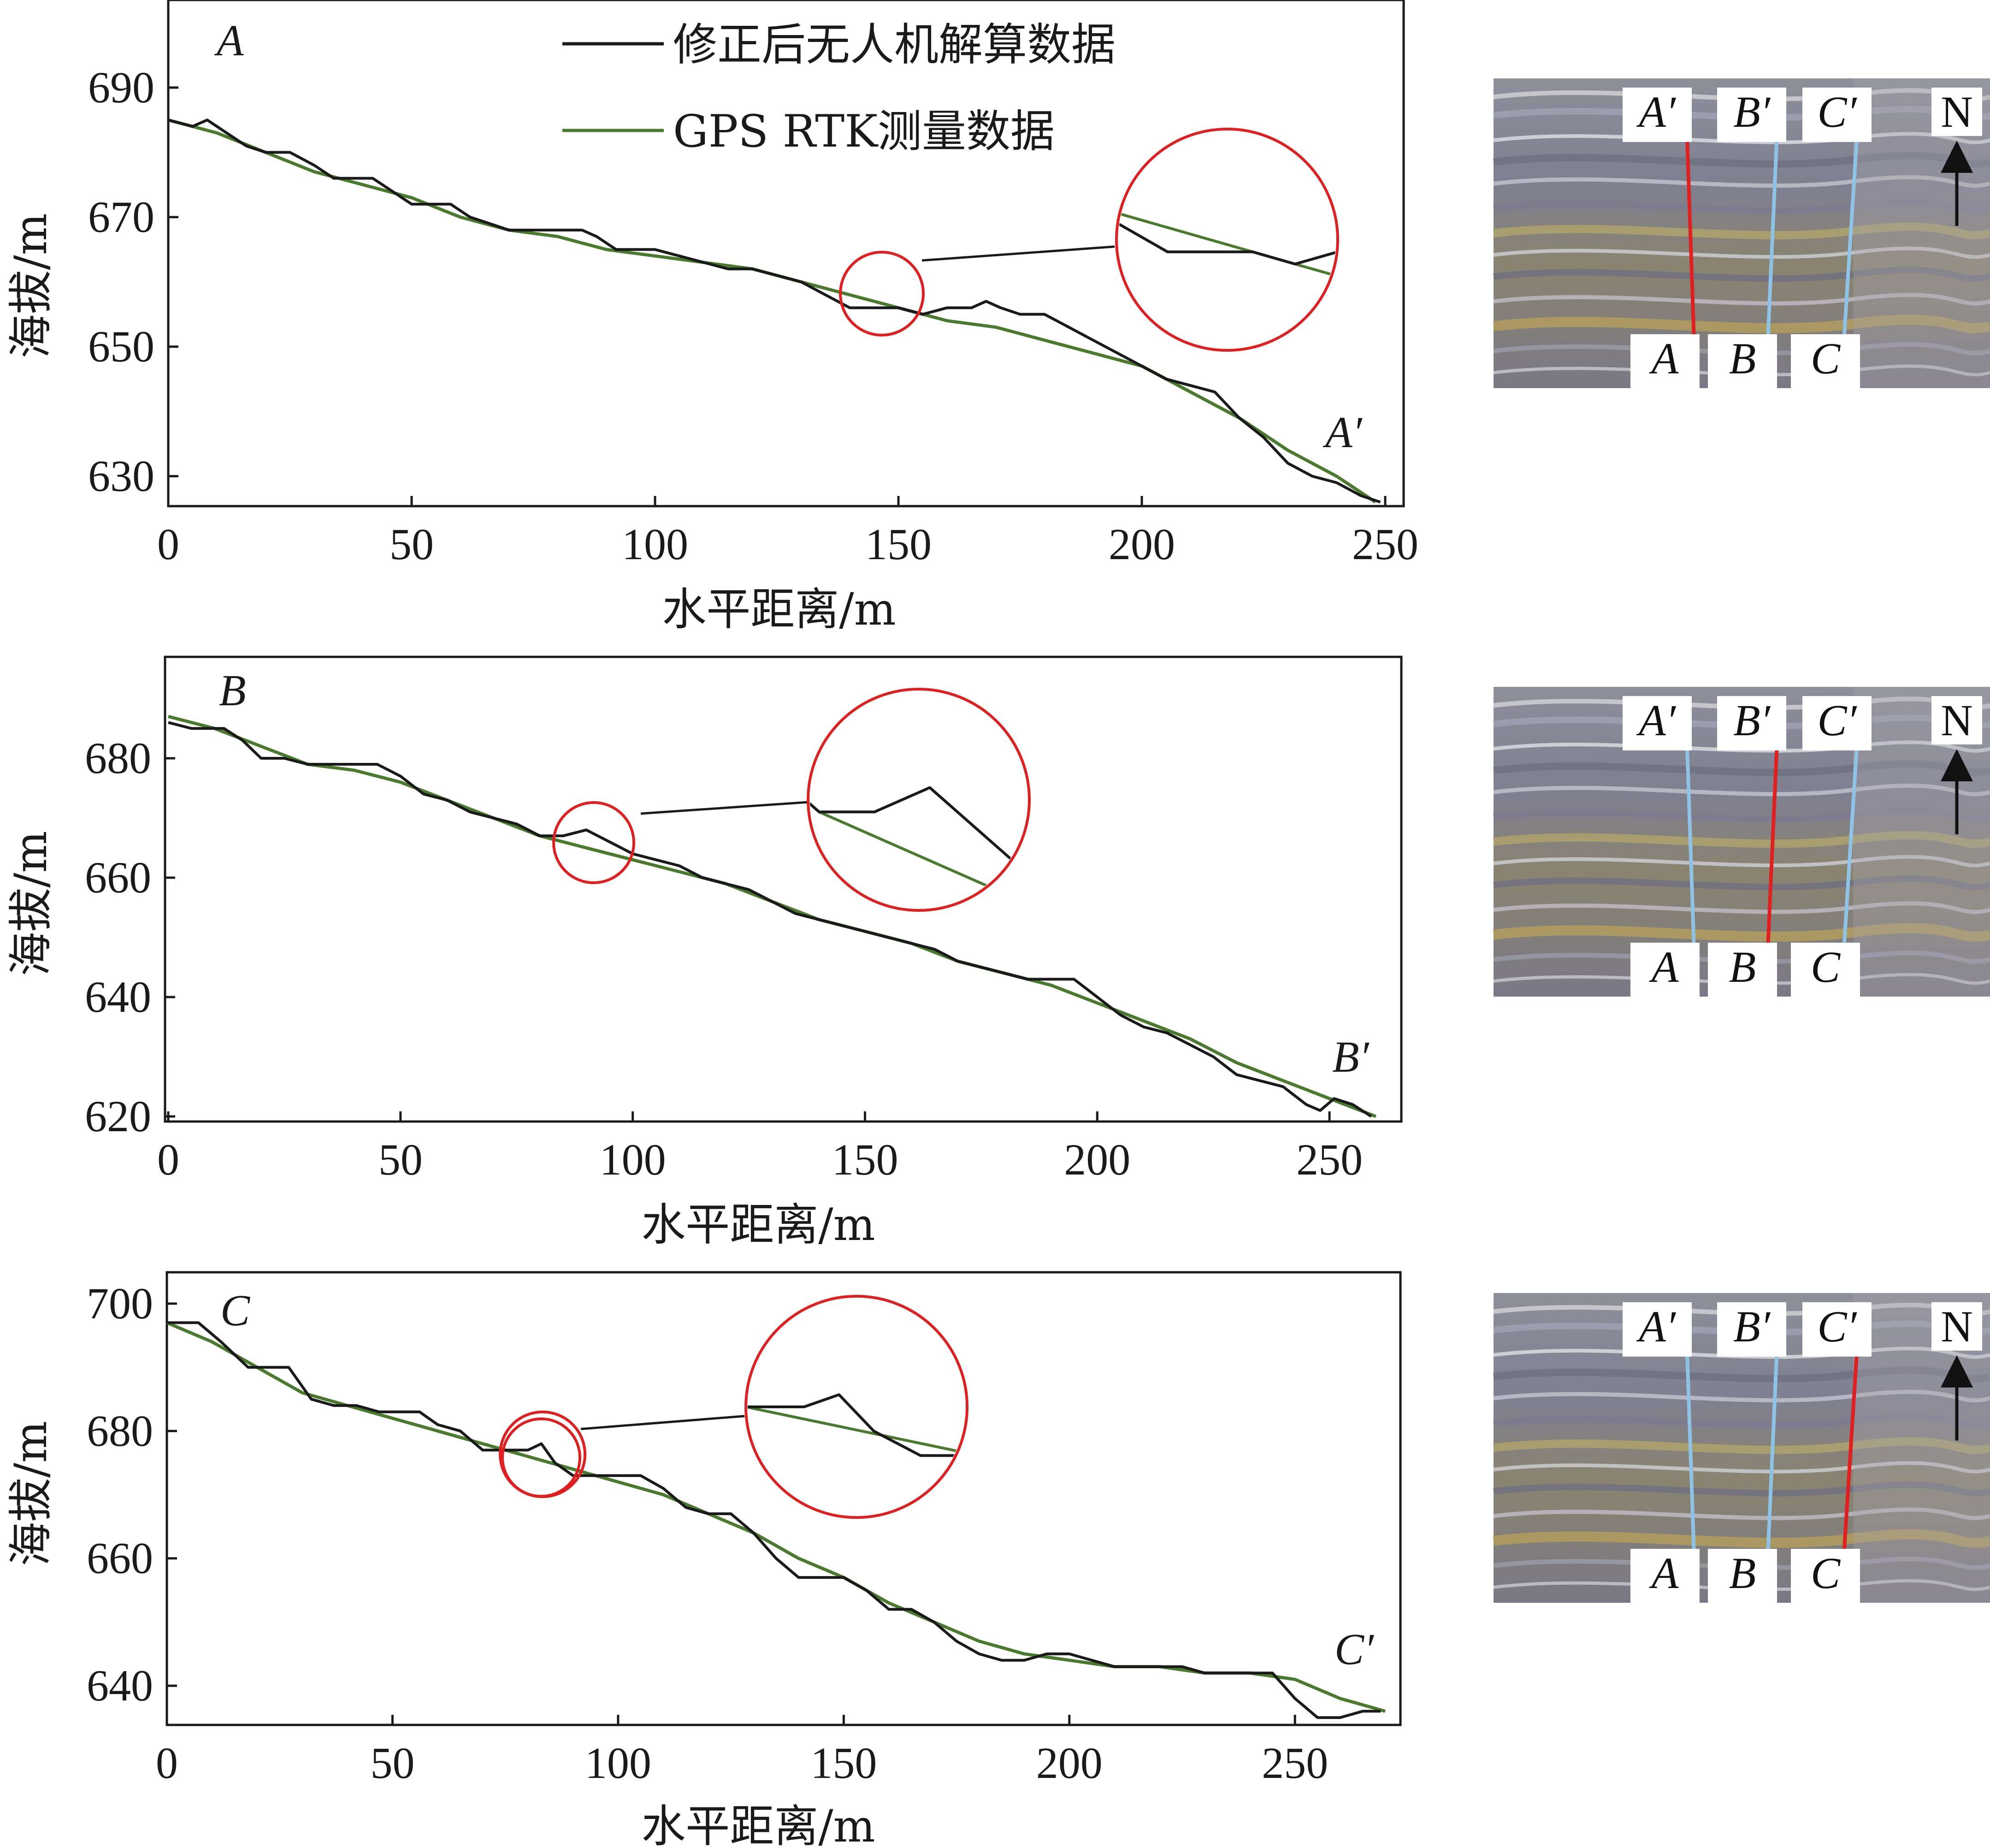 Image resolution: width=1990 pixels, height=1848 pixels. What do you see at coordinates (758, 1824) in the screenshot?
I see `chart-c-xlabel: 水平距离/m` at bounding box center [758, 1824].